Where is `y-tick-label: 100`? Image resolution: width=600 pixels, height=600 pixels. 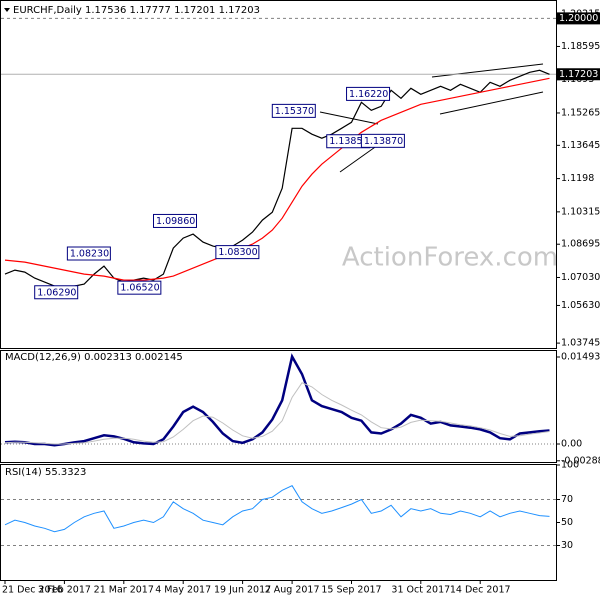 y-tick-label: 100 is located at coordinates (570, 465).